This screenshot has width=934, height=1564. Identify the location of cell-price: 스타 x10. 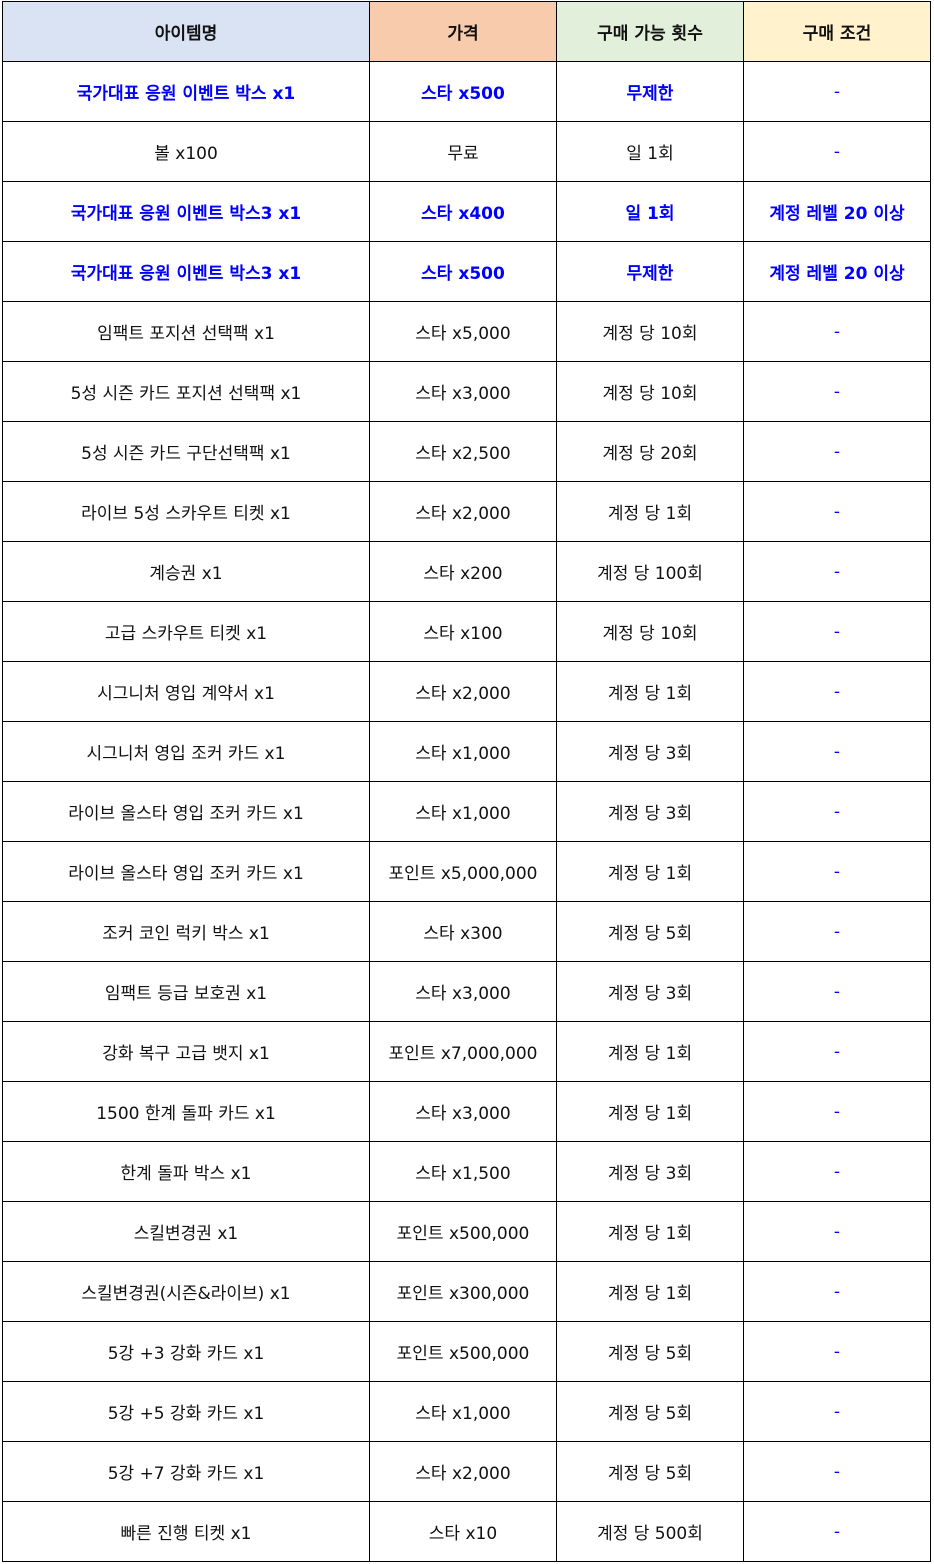
(463, 1531).